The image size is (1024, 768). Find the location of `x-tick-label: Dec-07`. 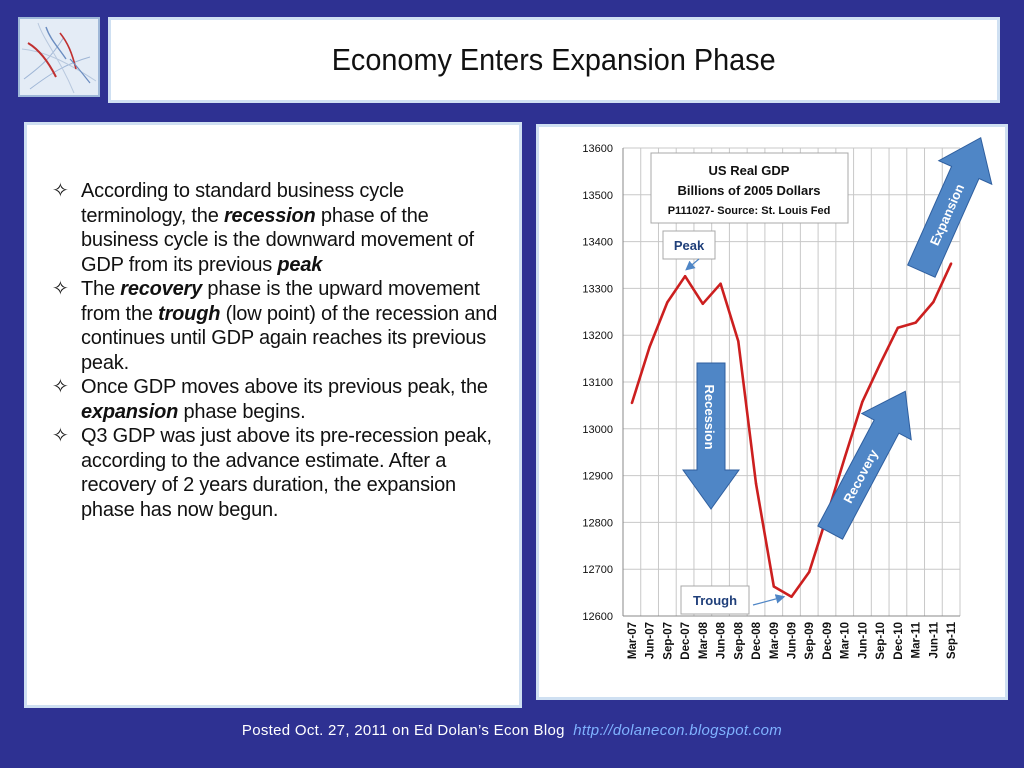

x-tick-label: Dec-07 is located at coordinates (686, 641).